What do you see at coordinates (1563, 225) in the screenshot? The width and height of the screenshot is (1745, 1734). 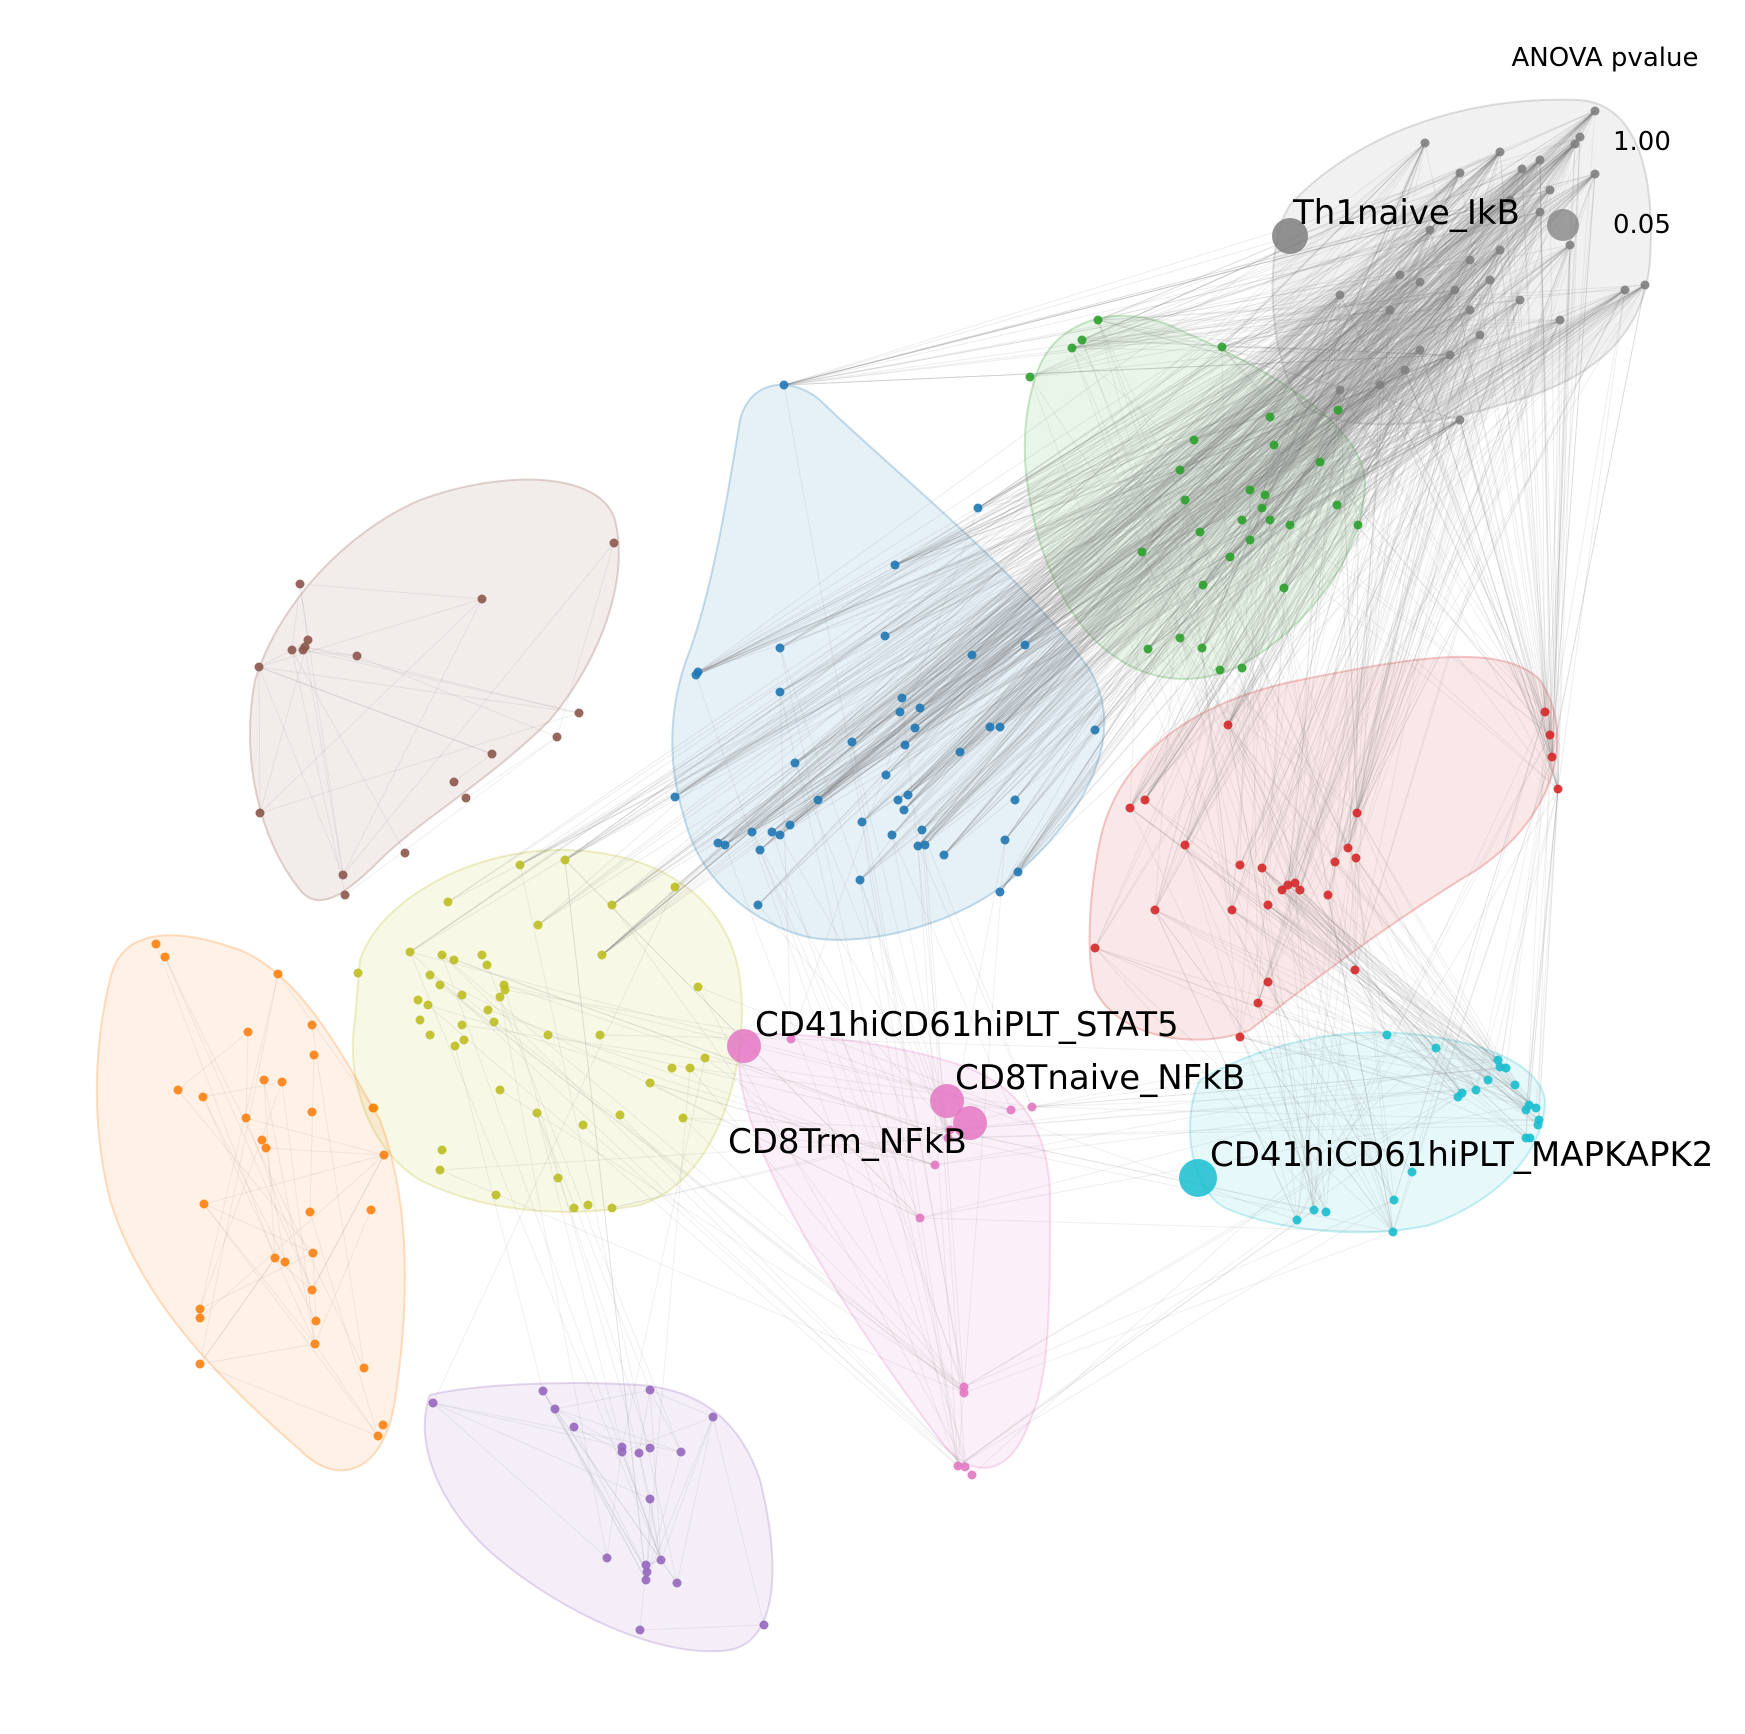 I see `legend-marker-small` at bounding box center [1563, 225].